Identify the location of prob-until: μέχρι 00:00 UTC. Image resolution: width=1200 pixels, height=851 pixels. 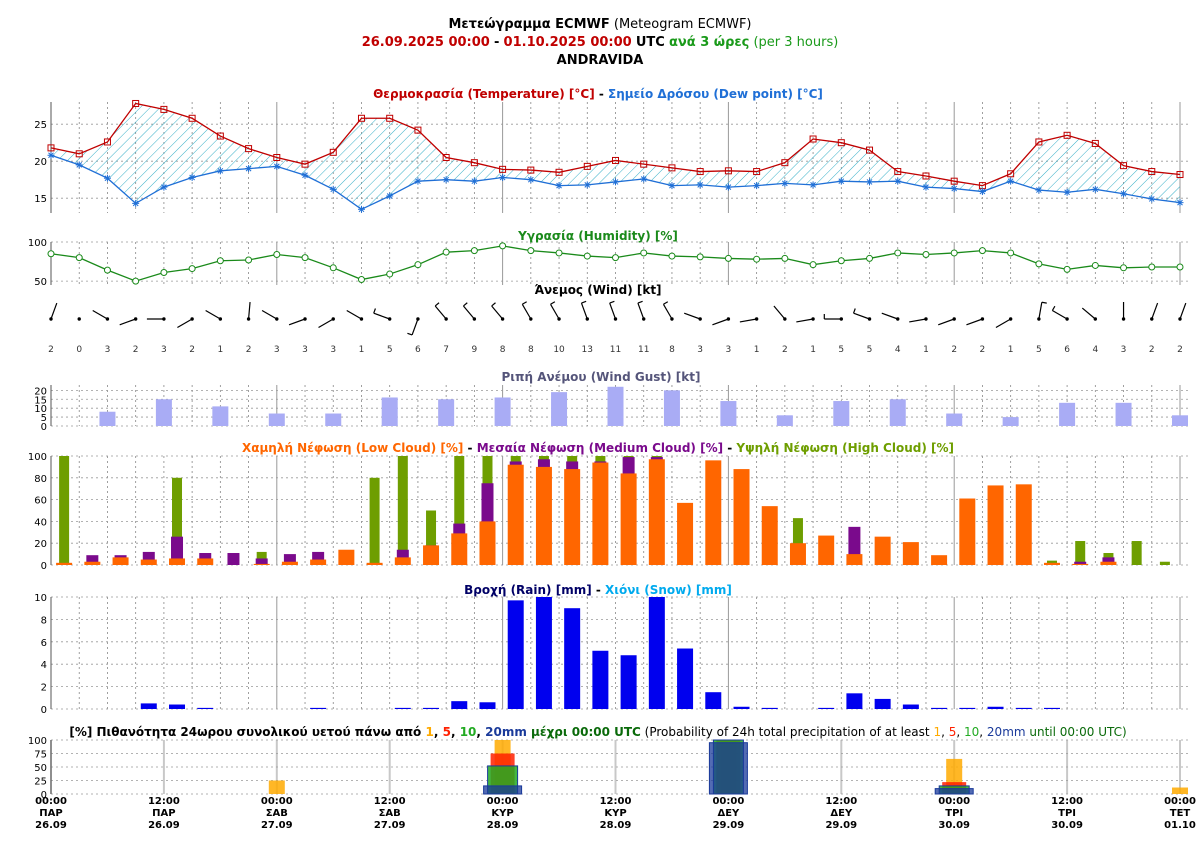
(584, 732).